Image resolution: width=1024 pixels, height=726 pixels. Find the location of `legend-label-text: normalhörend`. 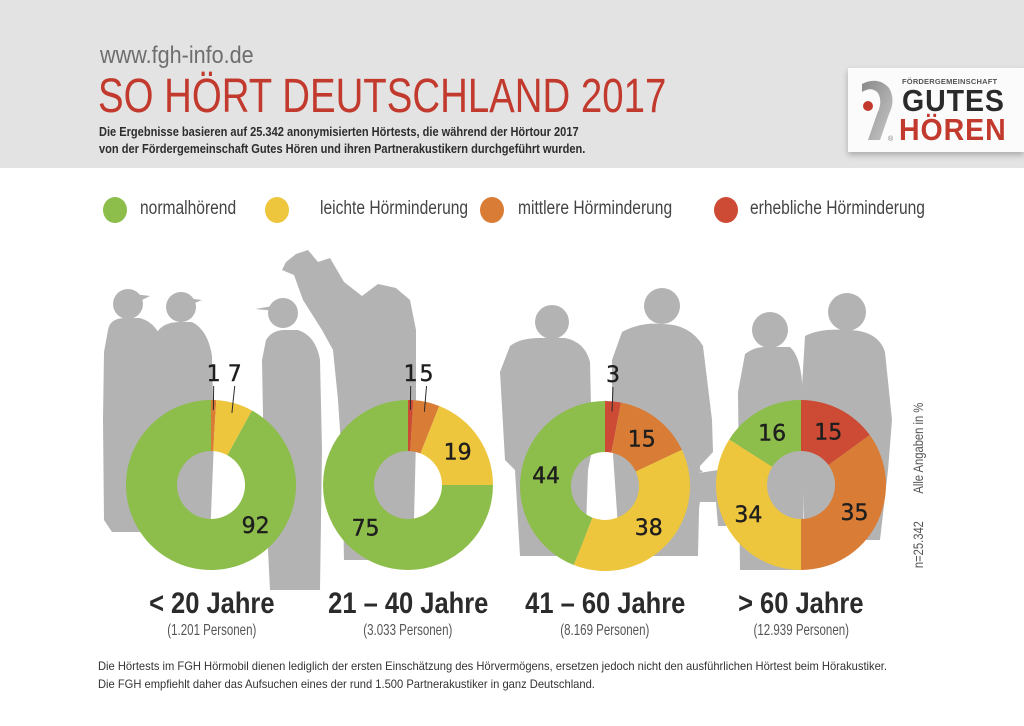

legend-label-text: normalhörend is located at coordinates (188, 208).